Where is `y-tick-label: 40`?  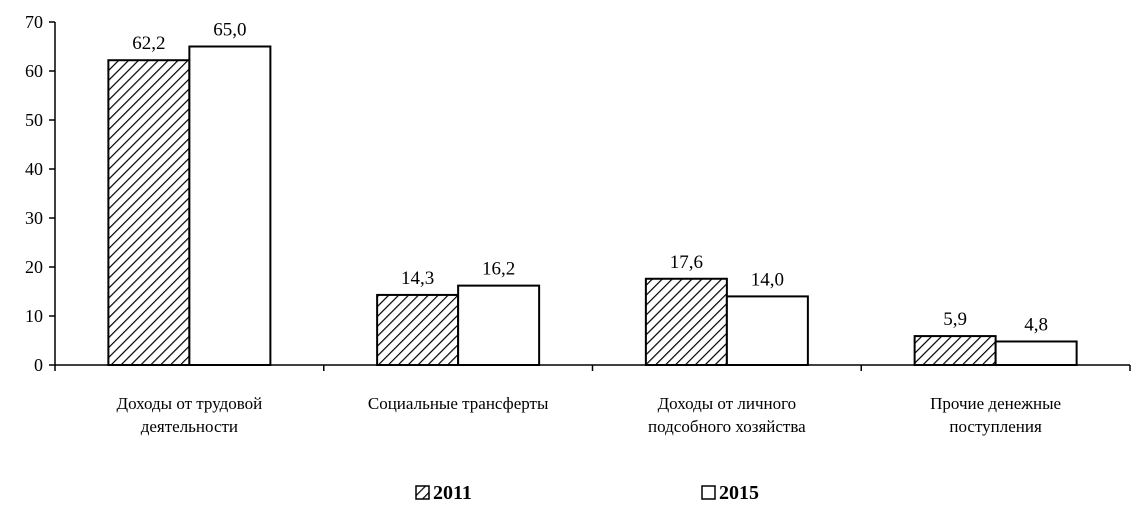 y-tick-label: 40 is located at coordinates (34, 169).